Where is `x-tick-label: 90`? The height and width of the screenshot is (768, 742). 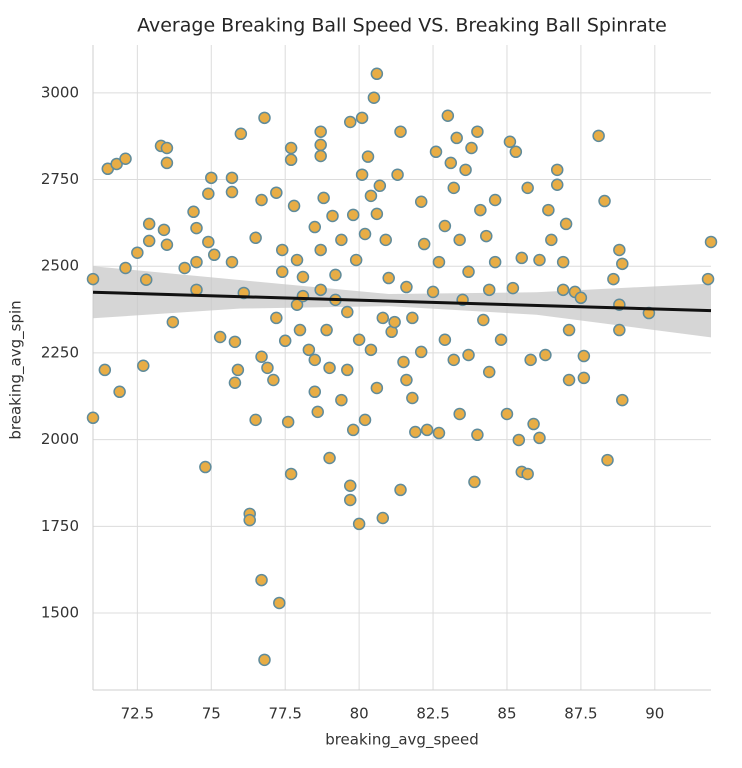 x-tick-label: 90 is located at coordinates (654, 714).